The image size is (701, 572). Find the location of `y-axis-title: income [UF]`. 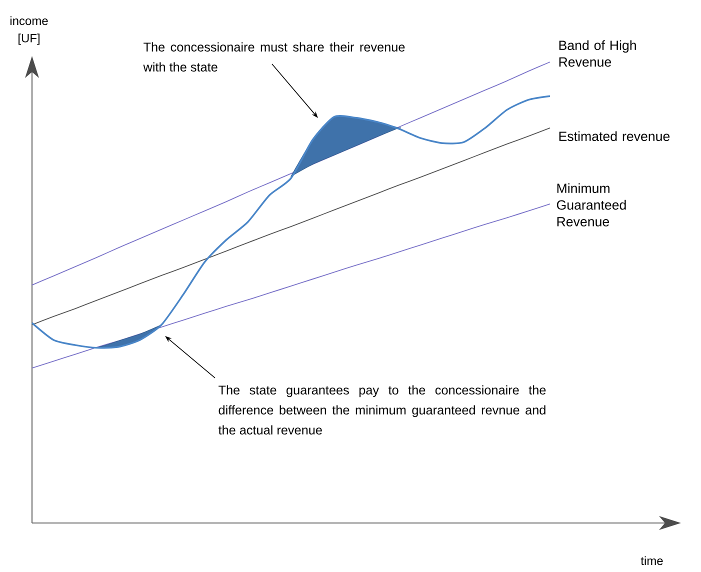

y-axis-title: income [UF] is located at coordinates (29, 30).